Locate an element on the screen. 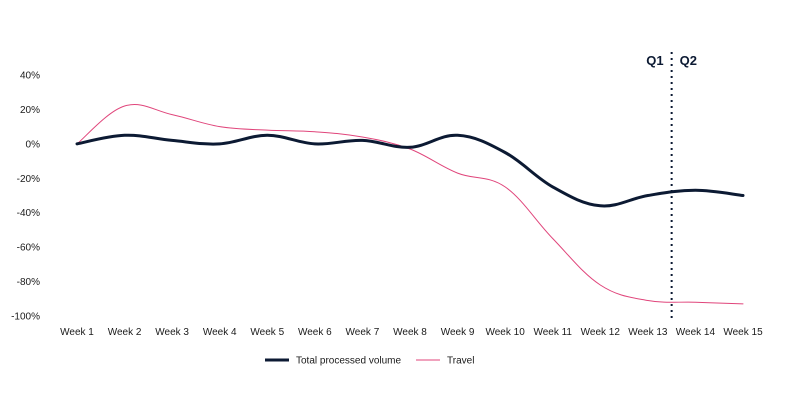  x-tick-label: Week 6 is located at coordinates (315, 332).